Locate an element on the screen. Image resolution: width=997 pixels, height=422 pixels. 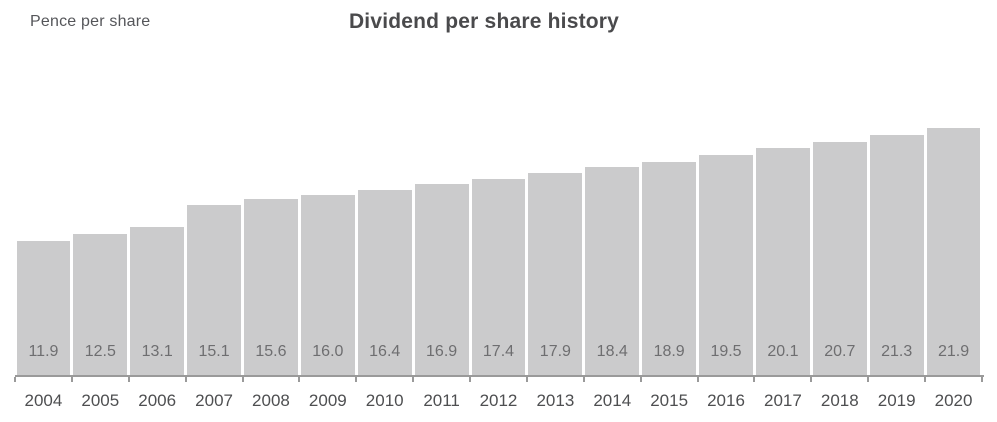
bar-value-label: 13.1 is located at coordinates (157, 351).